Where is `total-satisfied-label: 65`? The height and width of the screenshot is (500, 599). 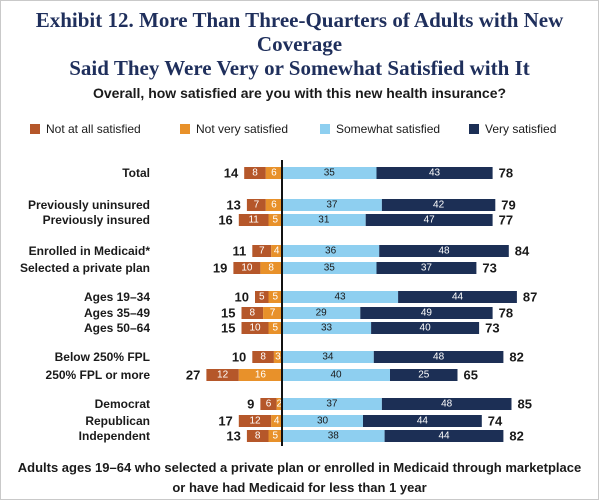 total-satisfied-label: 65 is located at coordinates (471, 375).